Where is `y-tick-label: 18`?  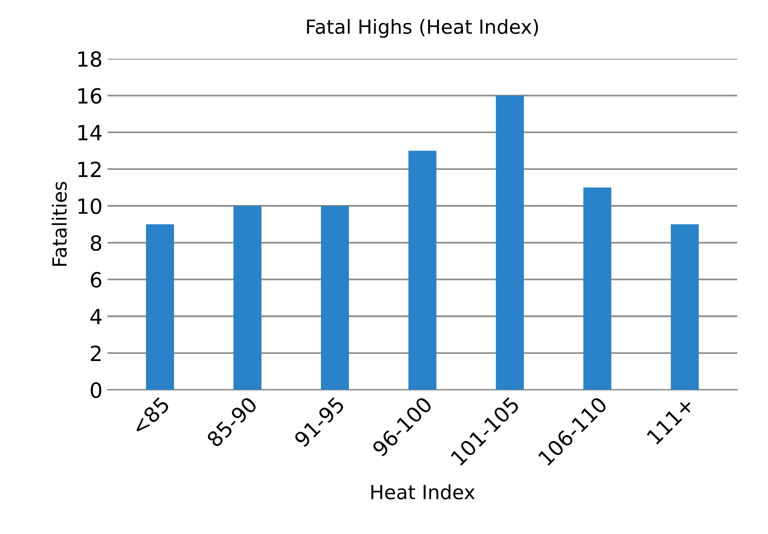 y-tick-label: 18 is located at coordinates (90, 59).